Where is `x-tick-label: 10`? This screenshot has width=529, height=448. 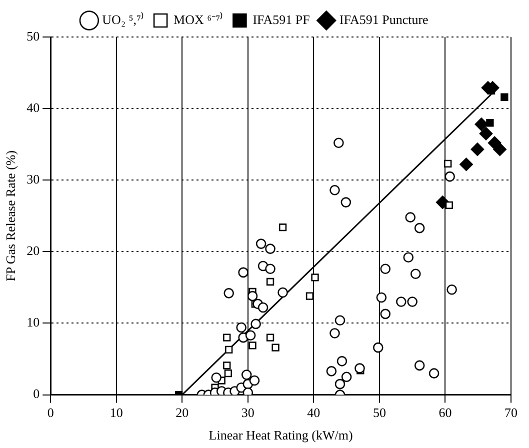 x-tick-label: 10 is located at coordinates (116, 412).